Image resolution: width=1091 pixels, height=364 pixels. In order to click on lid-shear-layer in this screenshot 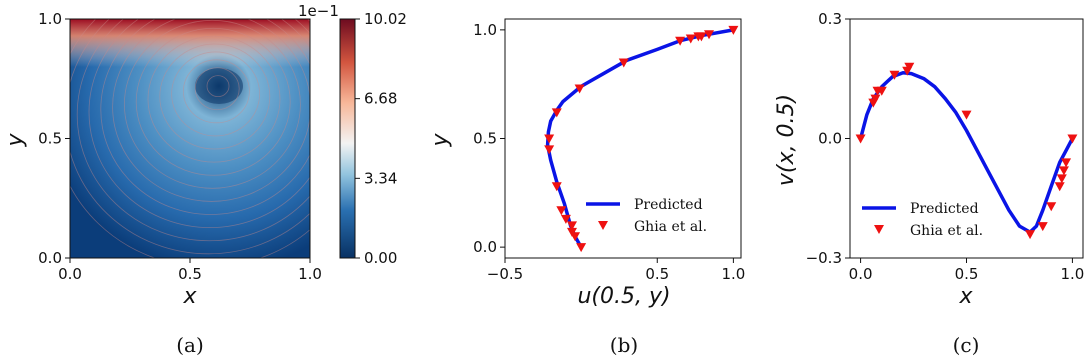, I will do `click(190, 43)`.